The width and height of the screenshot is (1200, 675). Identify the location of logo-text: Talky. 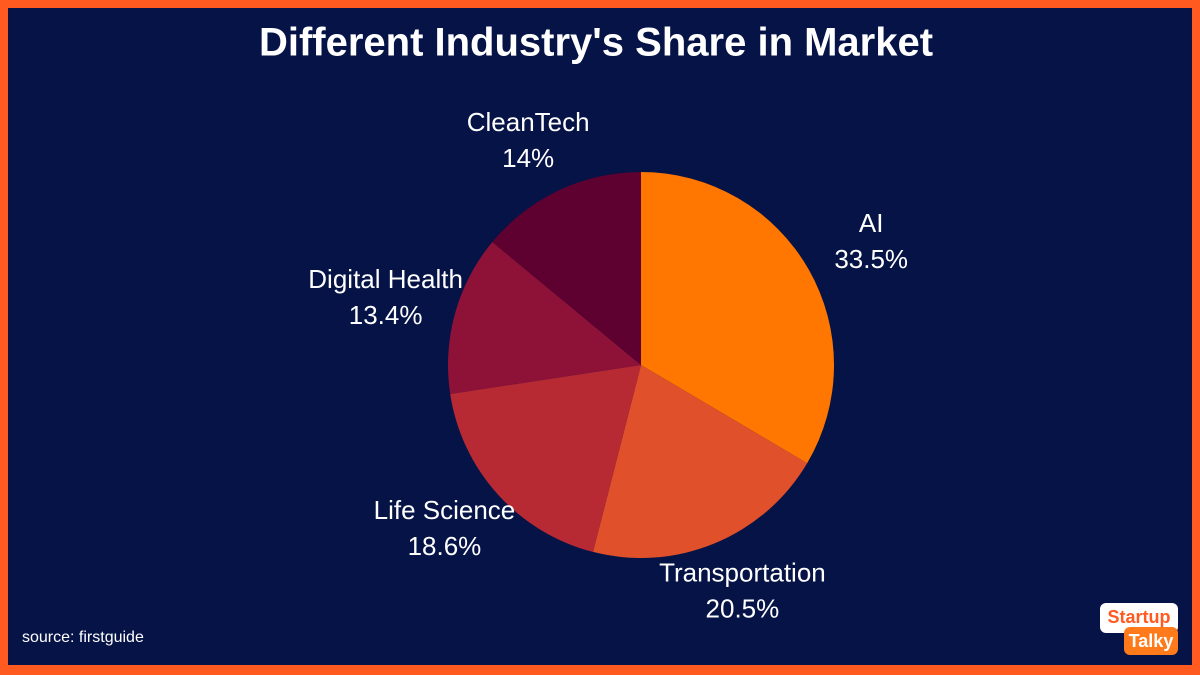
(1151, 641).